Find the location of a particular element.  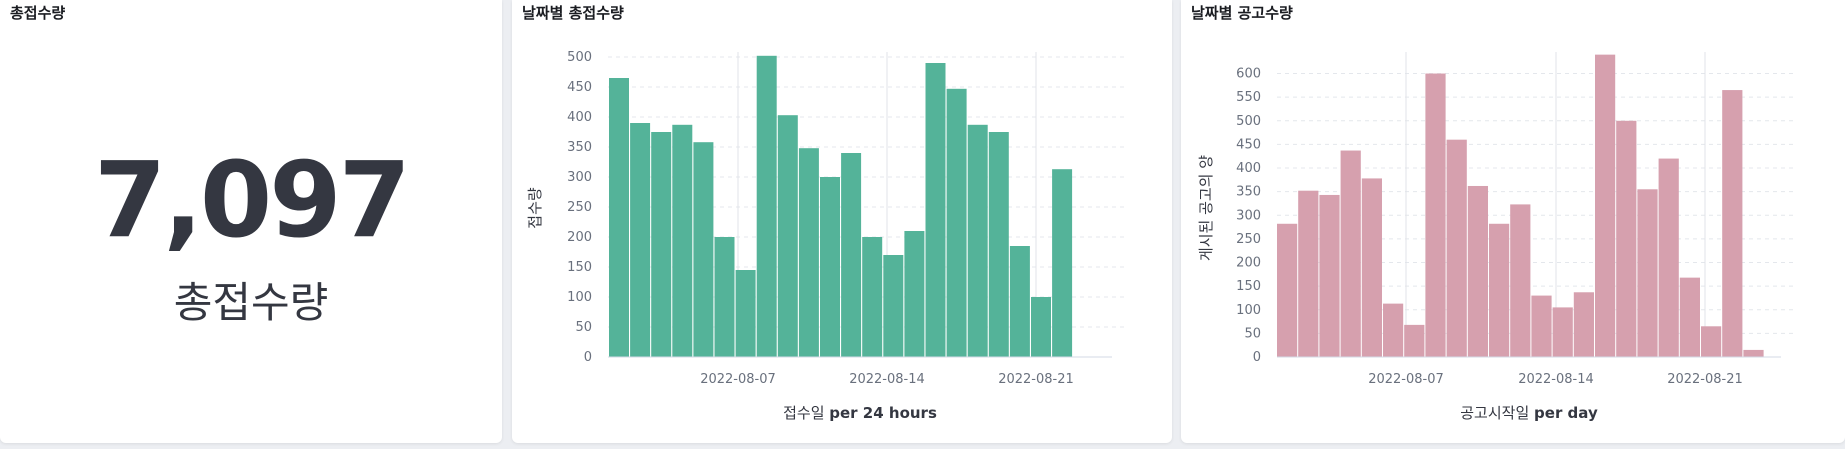

panel-title: 날짜별 공고수량 is located at coordinates (1242, 13).